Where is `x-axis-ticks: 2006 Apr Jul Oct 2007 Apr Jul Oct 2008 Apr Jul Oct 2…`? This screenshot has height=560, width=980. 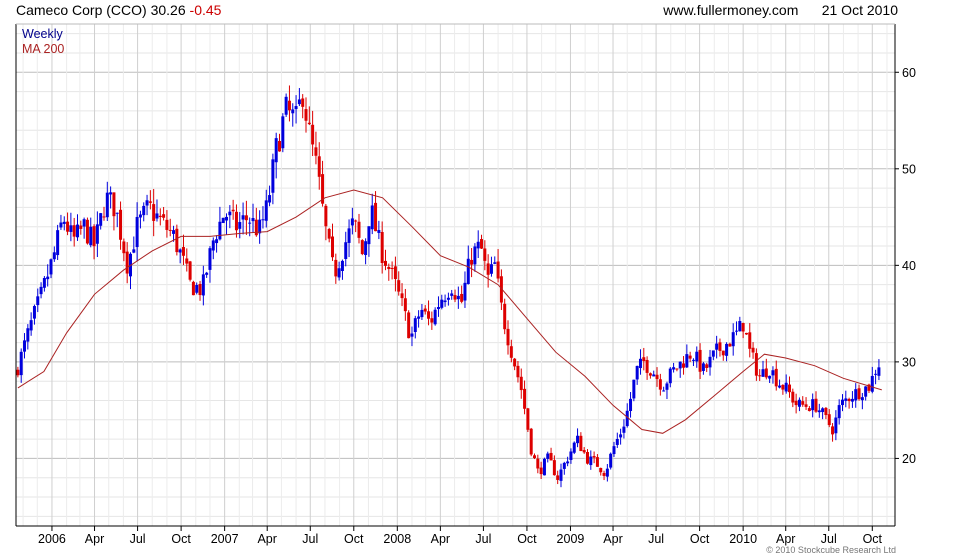
x-axis-ticks: 2006 Apr Jul Oct 2007 Apr Jul Oct 2008 Apr Jul Oct 2… is located at coordinates (460, 536).